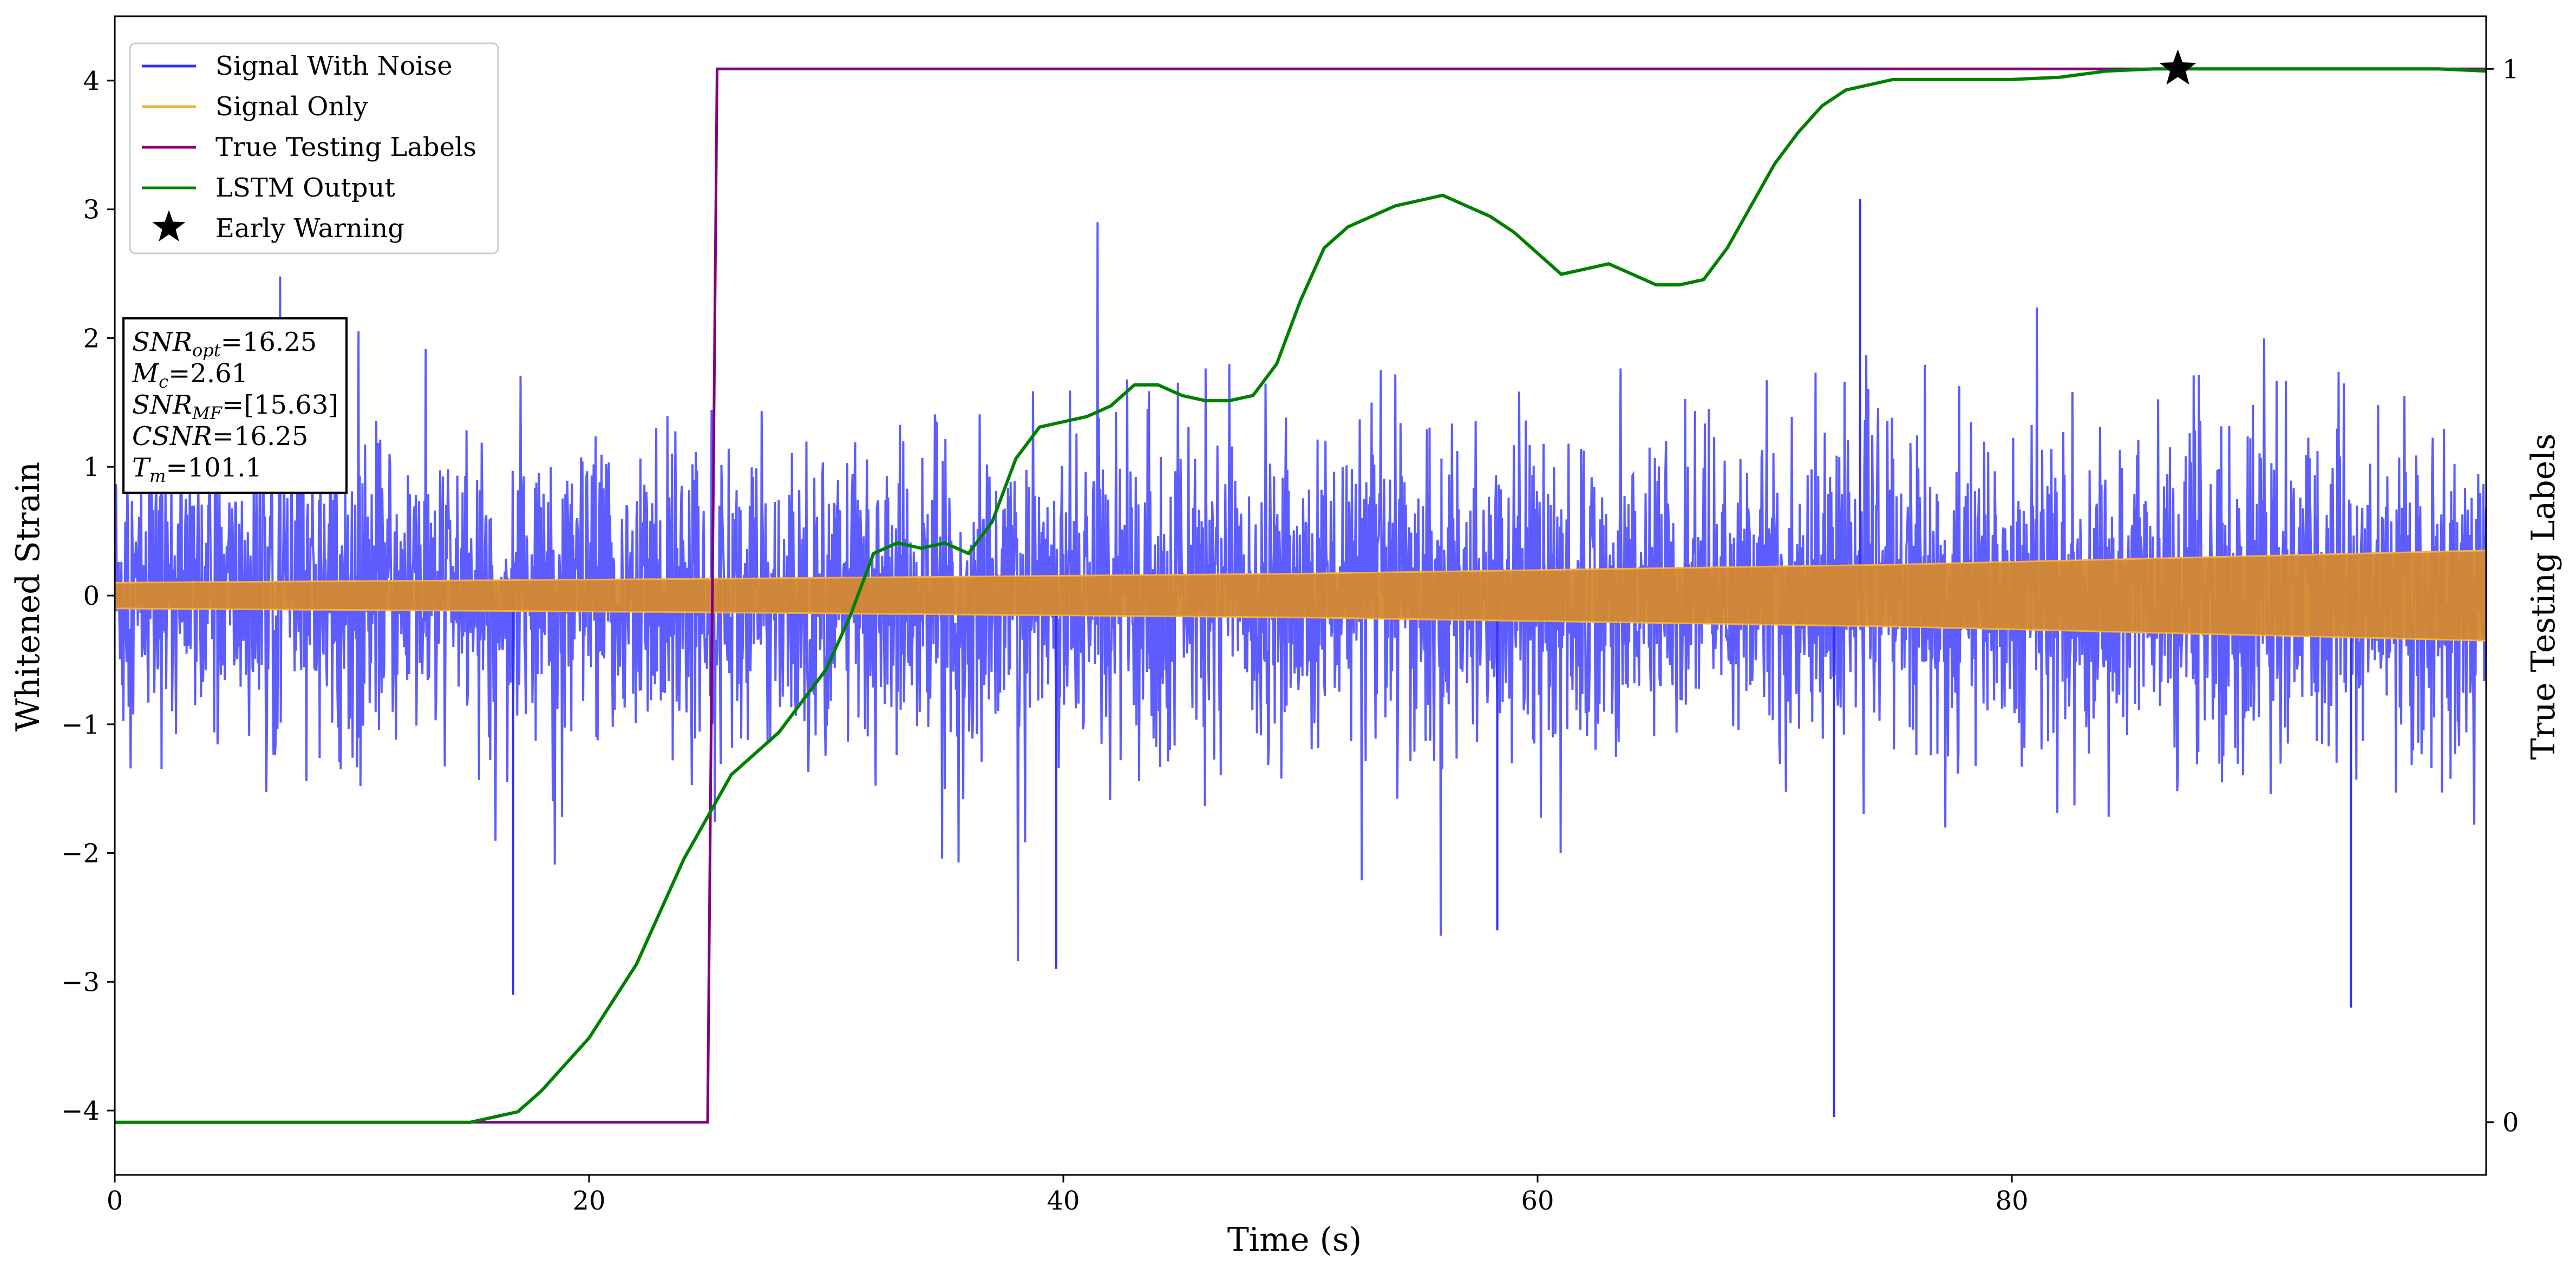 The image size is (2576, 1274). I want to click on info-snr-opt: SNRopt=16.25, so click(224, 344).